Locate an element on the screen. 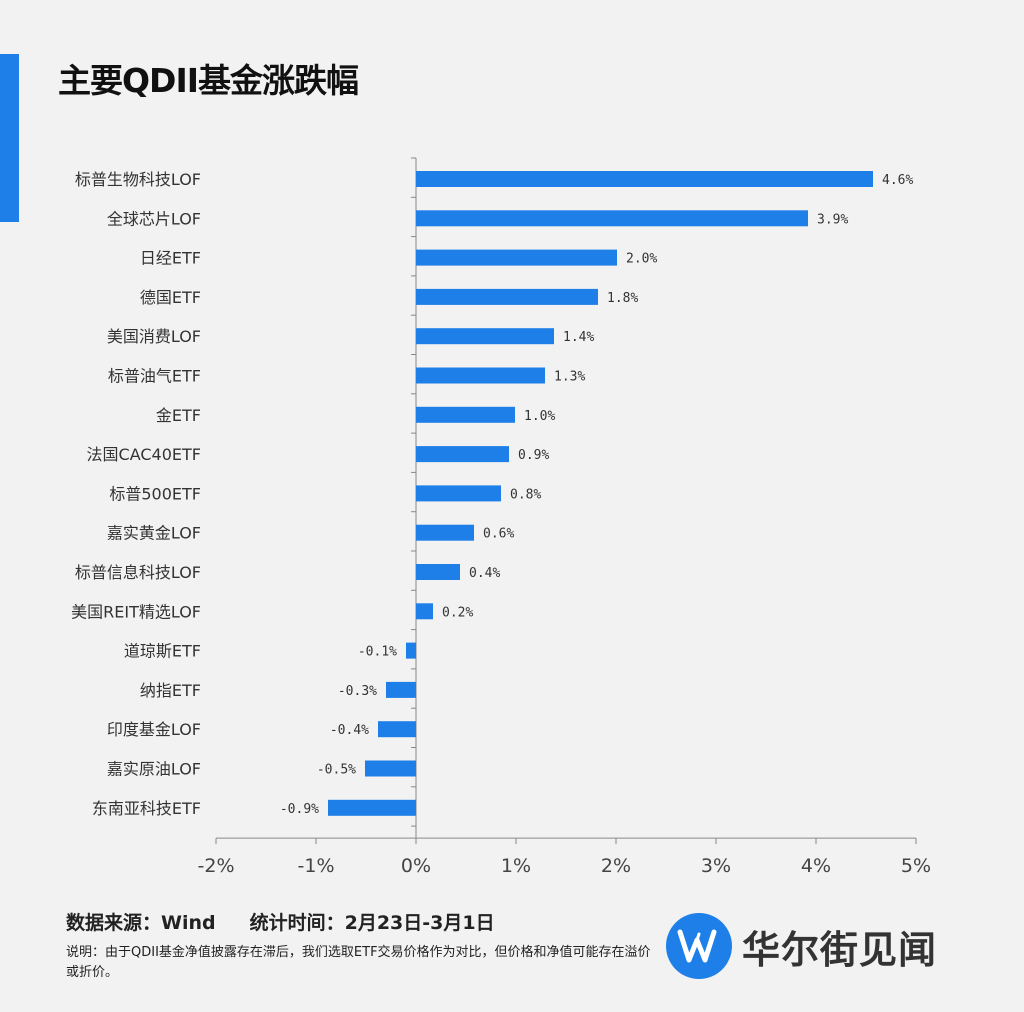 The width and height of the screenshot is (1024, 1012). data-label: -0.1% is located at coordinates (377, 652).